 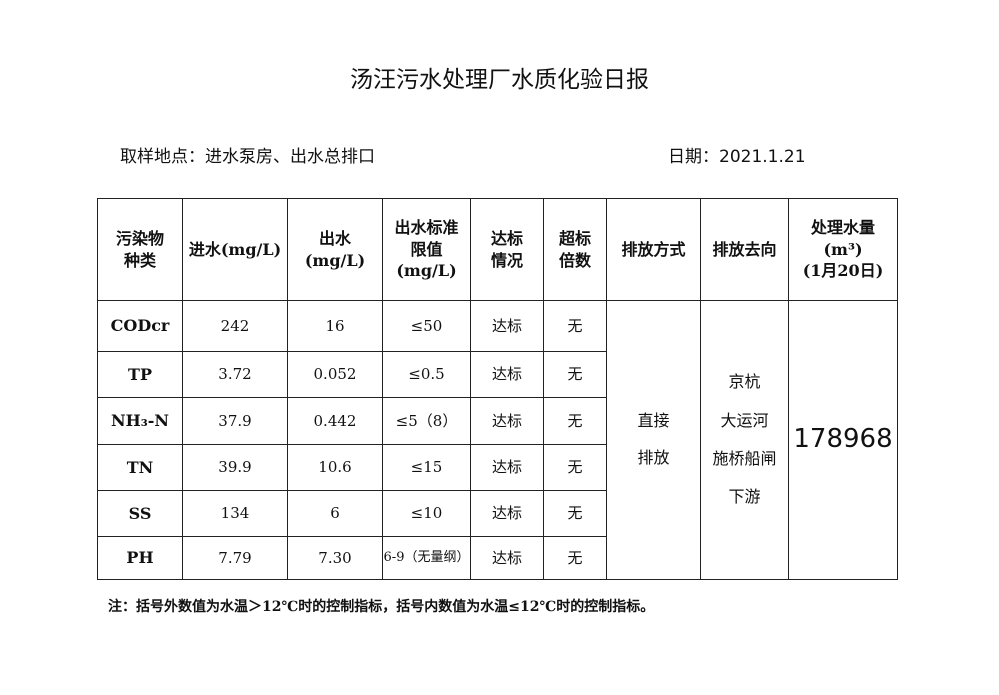 I want to click on cell-limit: 6-9（无量纲）, so click(x=426, y=558).